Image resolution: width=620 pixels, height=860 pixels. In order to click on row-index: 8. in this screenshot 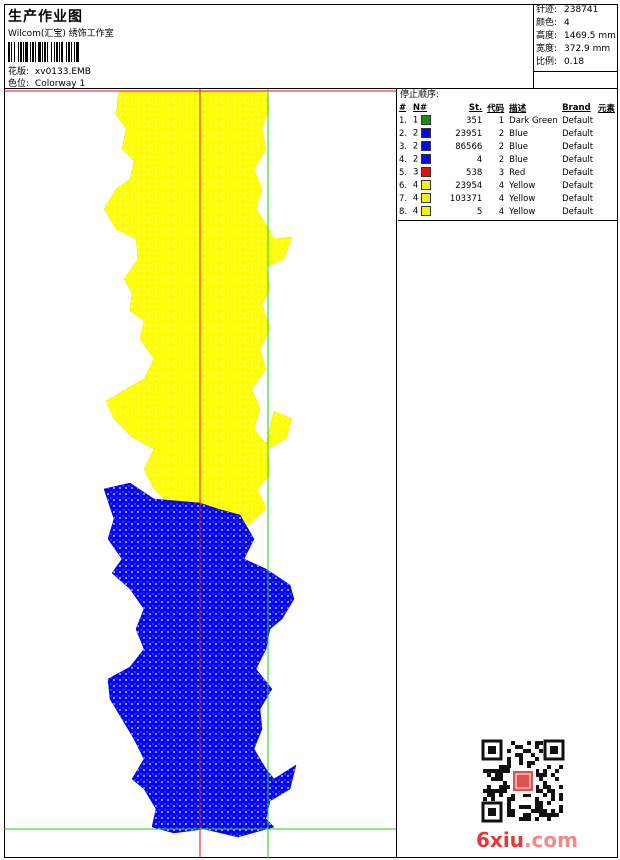, I will do `click(403, 211)`.